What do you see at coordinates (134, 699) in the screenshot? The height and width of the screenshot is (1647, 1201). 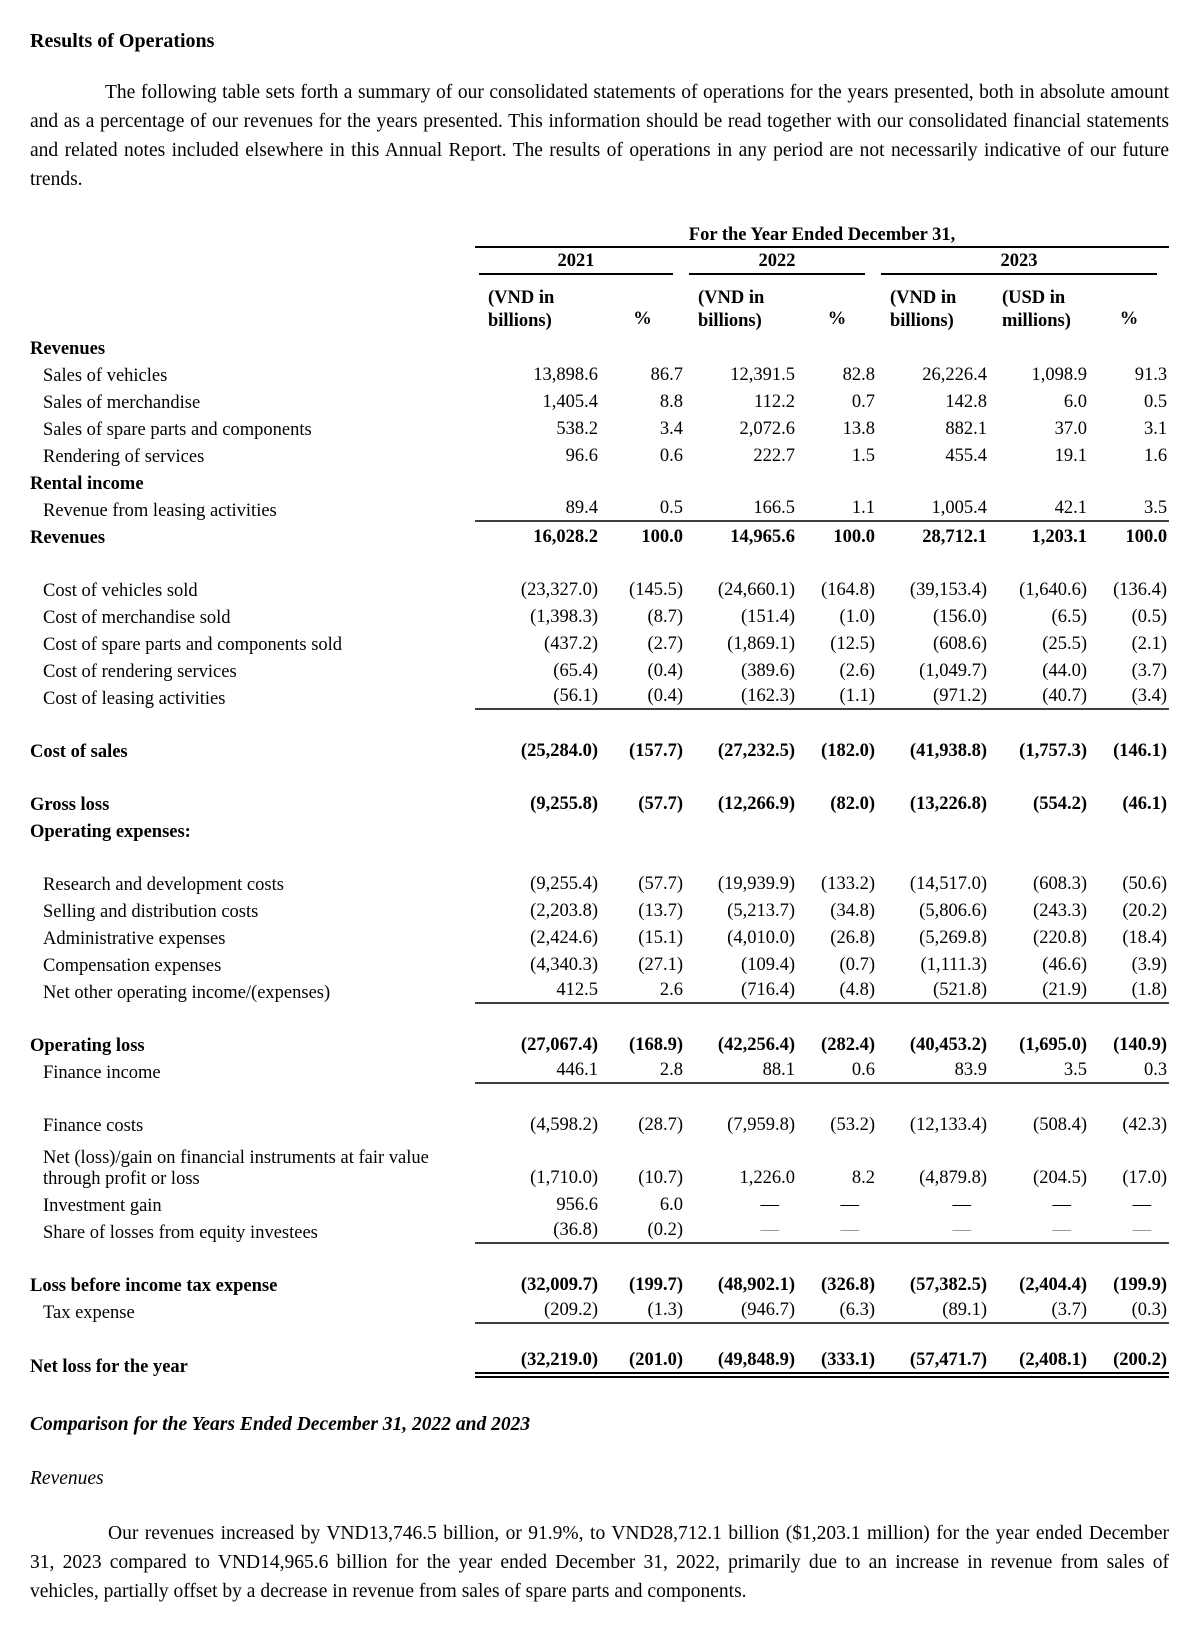 I see `row-label: Cost of leasing activities` at bounding box center [134, 699].